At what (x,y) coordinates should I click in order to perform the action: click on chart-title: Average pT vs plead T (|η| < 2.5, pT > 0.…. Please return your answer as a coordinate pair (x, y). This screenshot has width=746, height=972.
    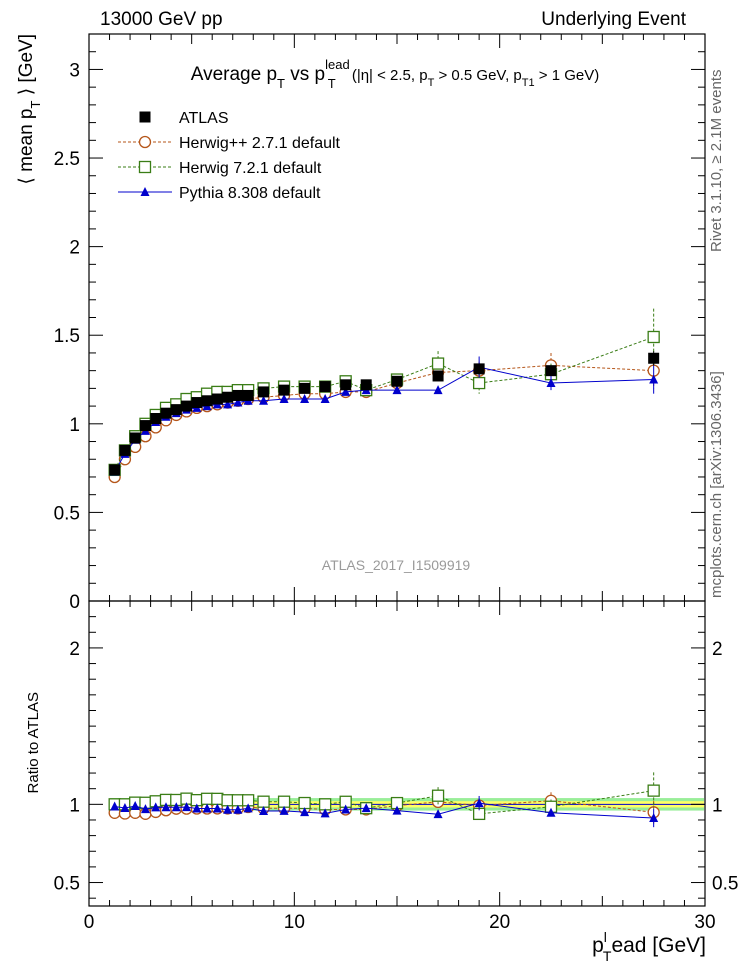
    Looking at the image, I should click on (395, 74).